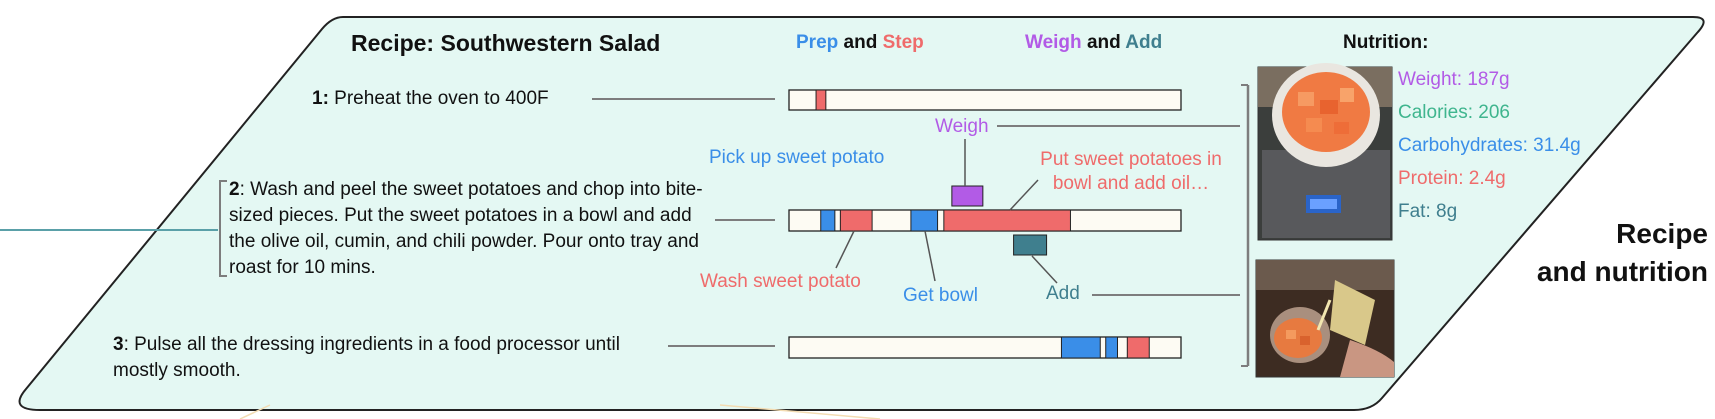 The width and height of the screenshot is (1715, 419). What do you see at coordinates (1386, 42) in the screenshot?
I see `nutrition-heading: Nutrition:` at bounding box center [1386, 42].